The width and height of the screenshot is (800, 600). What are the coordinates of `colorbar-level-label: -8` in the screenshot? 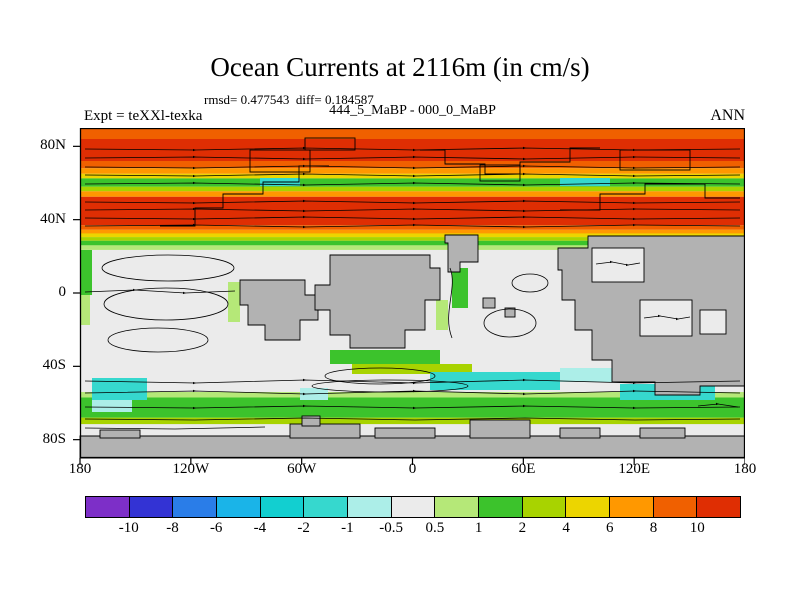 It's located at (172, 528).